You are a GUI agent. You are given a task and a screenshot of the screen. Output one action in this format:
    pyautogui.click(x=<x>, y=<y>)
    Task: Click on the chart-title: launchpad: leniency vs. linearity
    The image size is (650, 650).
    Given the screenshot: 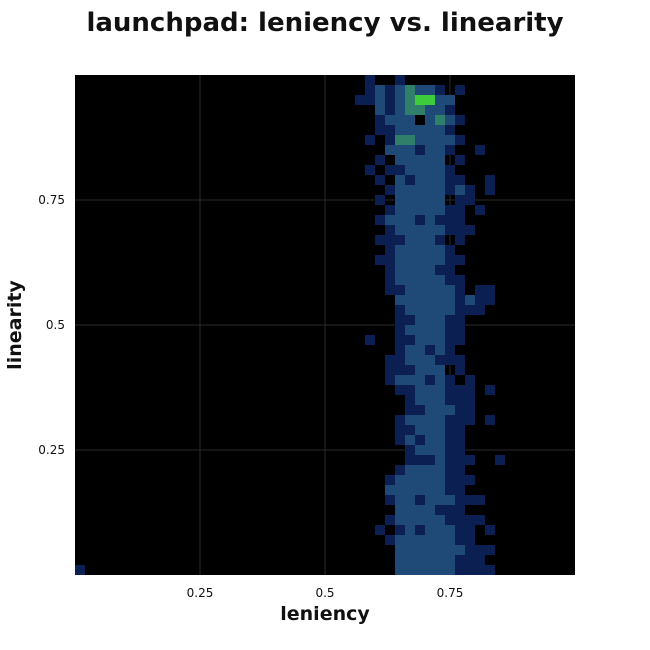 What is the action you would take?
    pyautogui.click(x=325, y=23)
    